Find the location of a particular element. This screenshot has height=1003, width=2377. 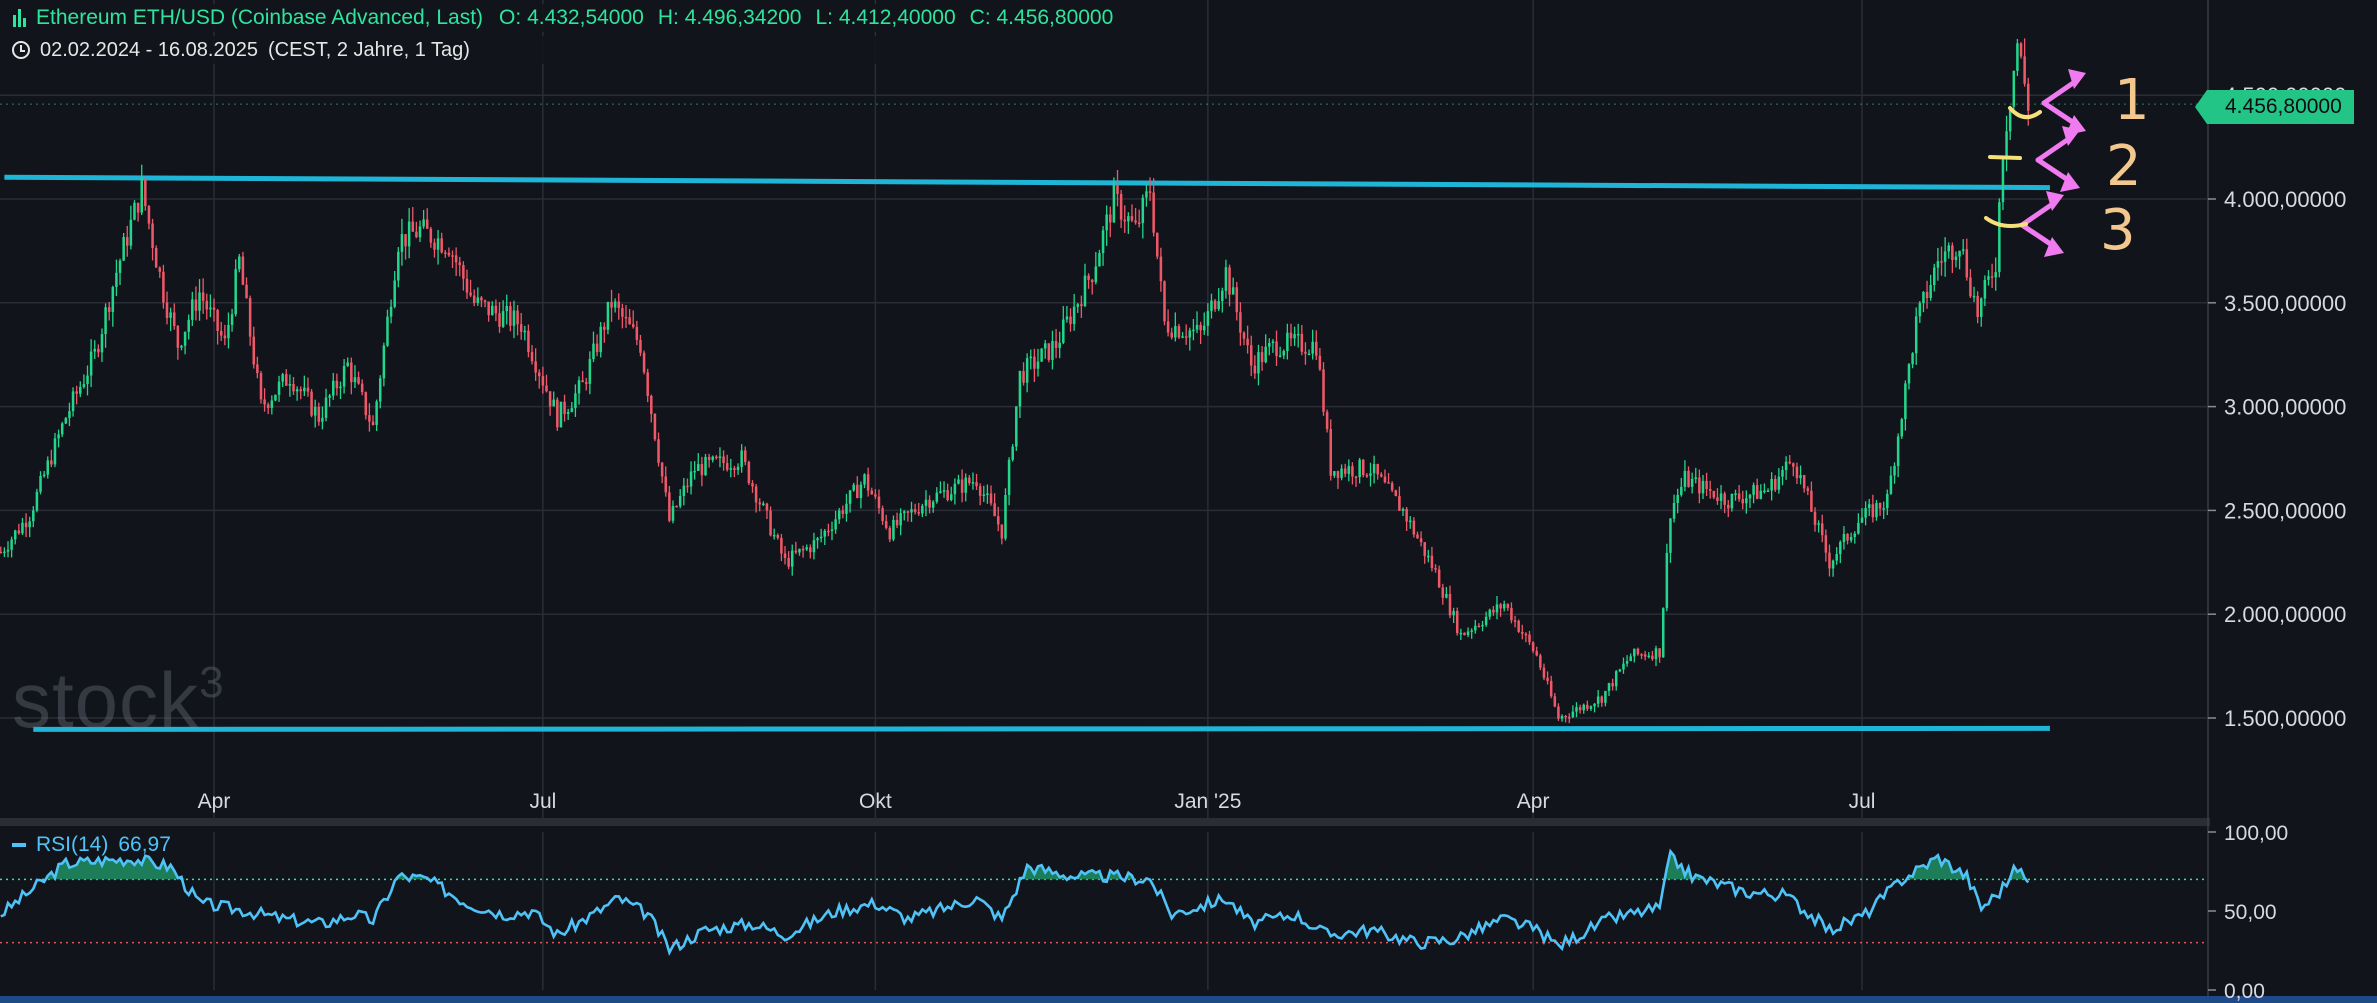

clock-icon is located at coordinates (21, 50).